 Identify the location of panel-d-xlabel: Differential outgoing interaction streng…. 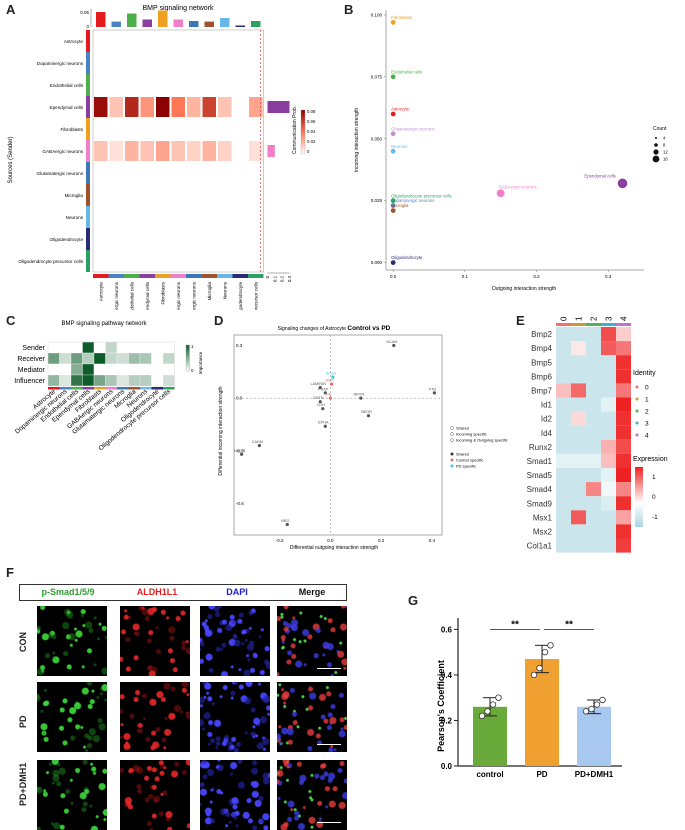
(334, 548).